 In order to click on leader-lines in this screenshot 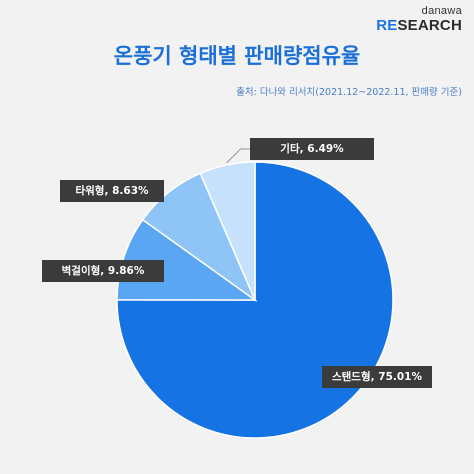, I will do `click(238, 156)`.